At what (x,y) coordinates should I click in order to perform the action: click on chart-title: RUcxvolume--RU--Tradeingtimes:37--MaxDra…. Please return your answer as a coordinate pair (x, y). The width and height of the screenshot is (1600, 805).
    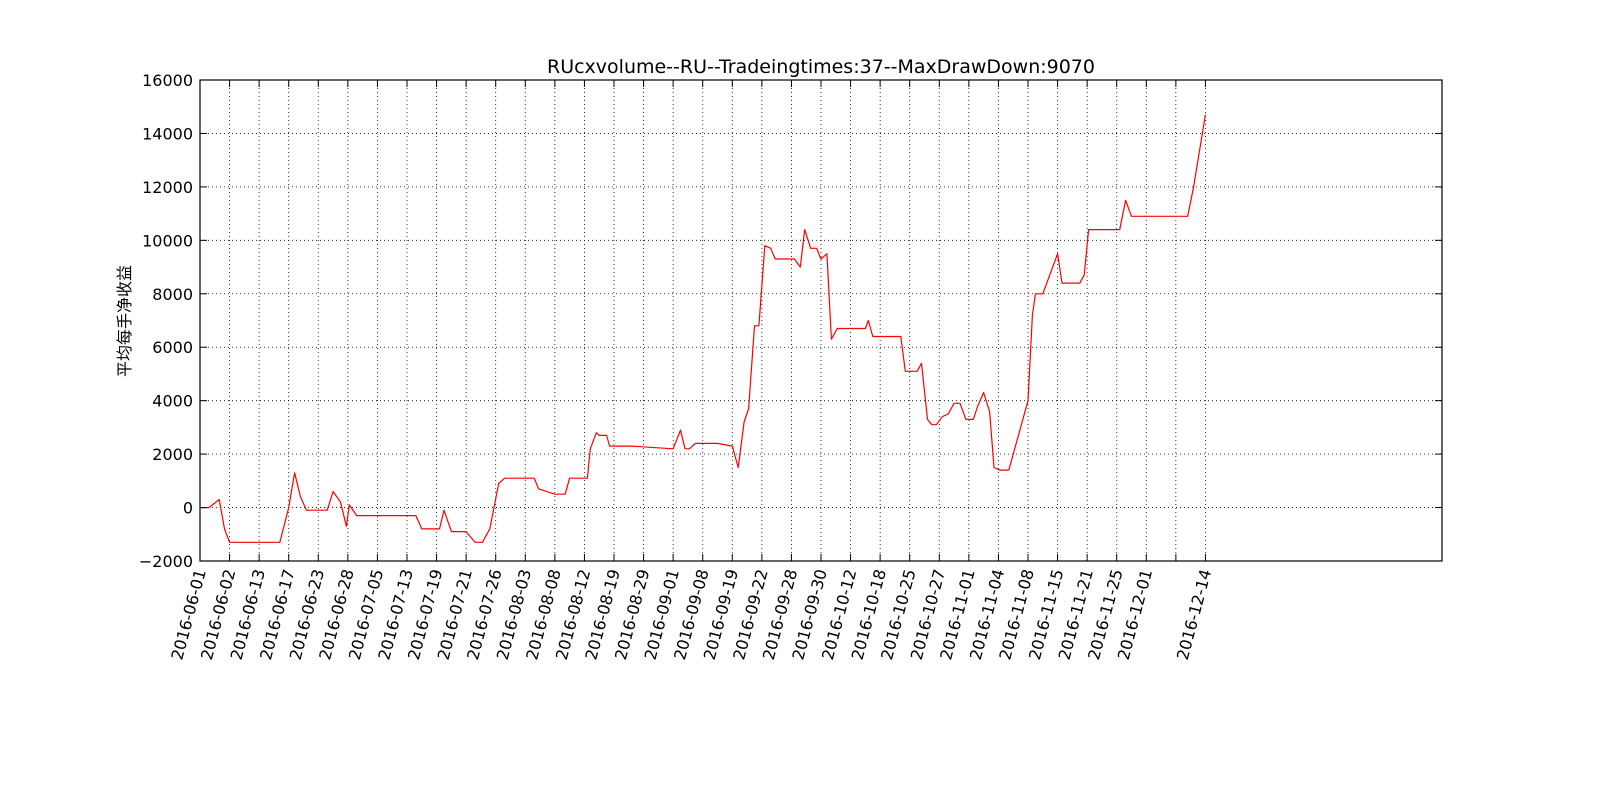
    Looking at the image, I should click on (821, 67).